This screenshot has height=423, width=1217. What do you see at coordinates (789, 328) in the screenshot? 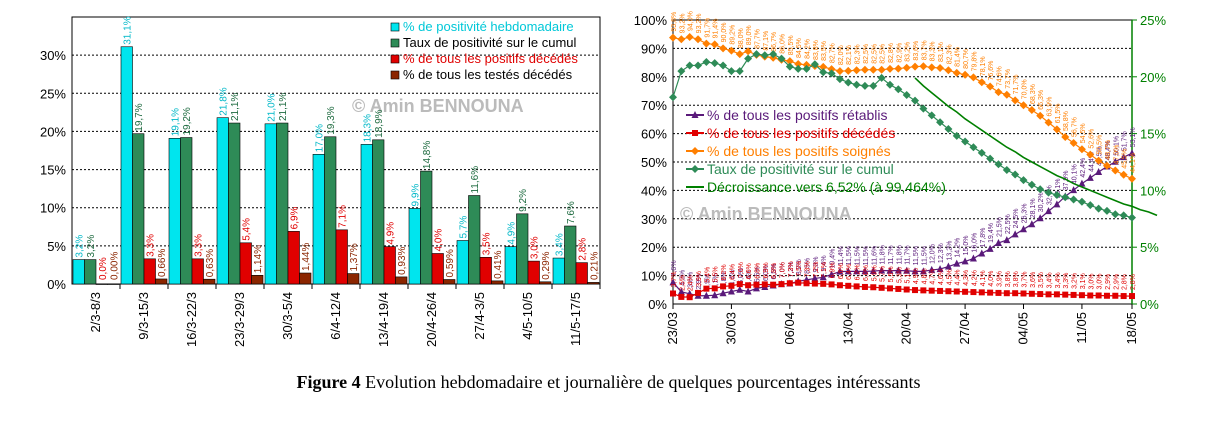
I see `x-tick-label: 06/04` at bounding box center [789, 328].